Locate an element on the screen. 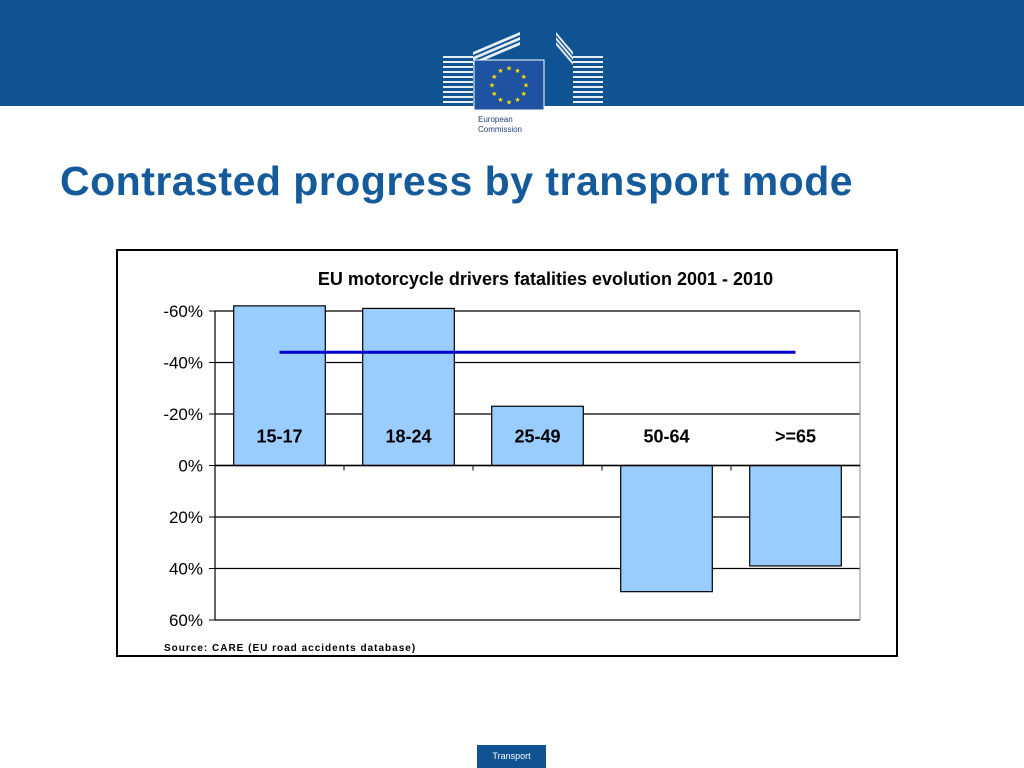  footer-section-tag: Transport is located at coordinates (511, 756).